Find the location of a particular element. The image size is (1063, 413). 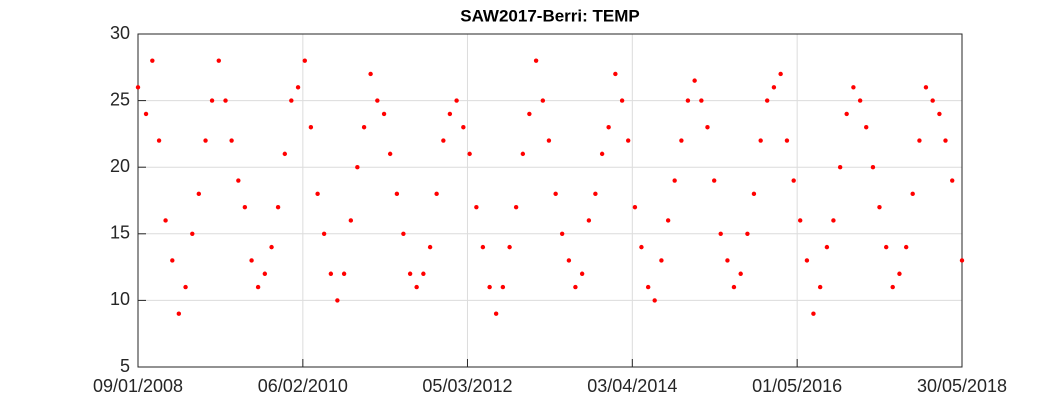

x-tick-label: 01/05/2016 is located at coordinates (797, 386).